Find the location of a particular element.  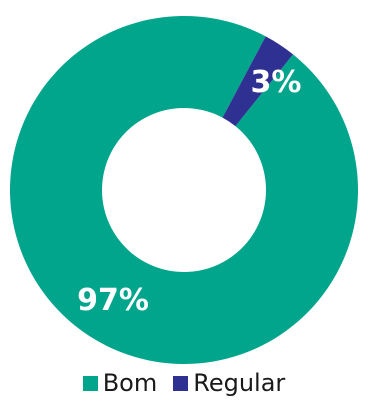

legend-swatch-bom is located at coordinates (90, 383).